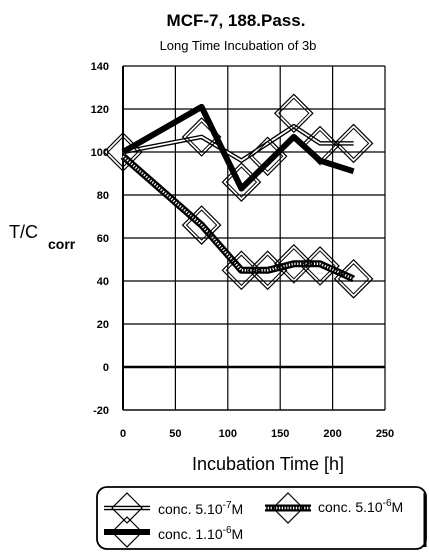  What do you see at coordinates (280, 434) in the screenshot?
I see `x-tick-label: 150` at bounding box center [280, 434].